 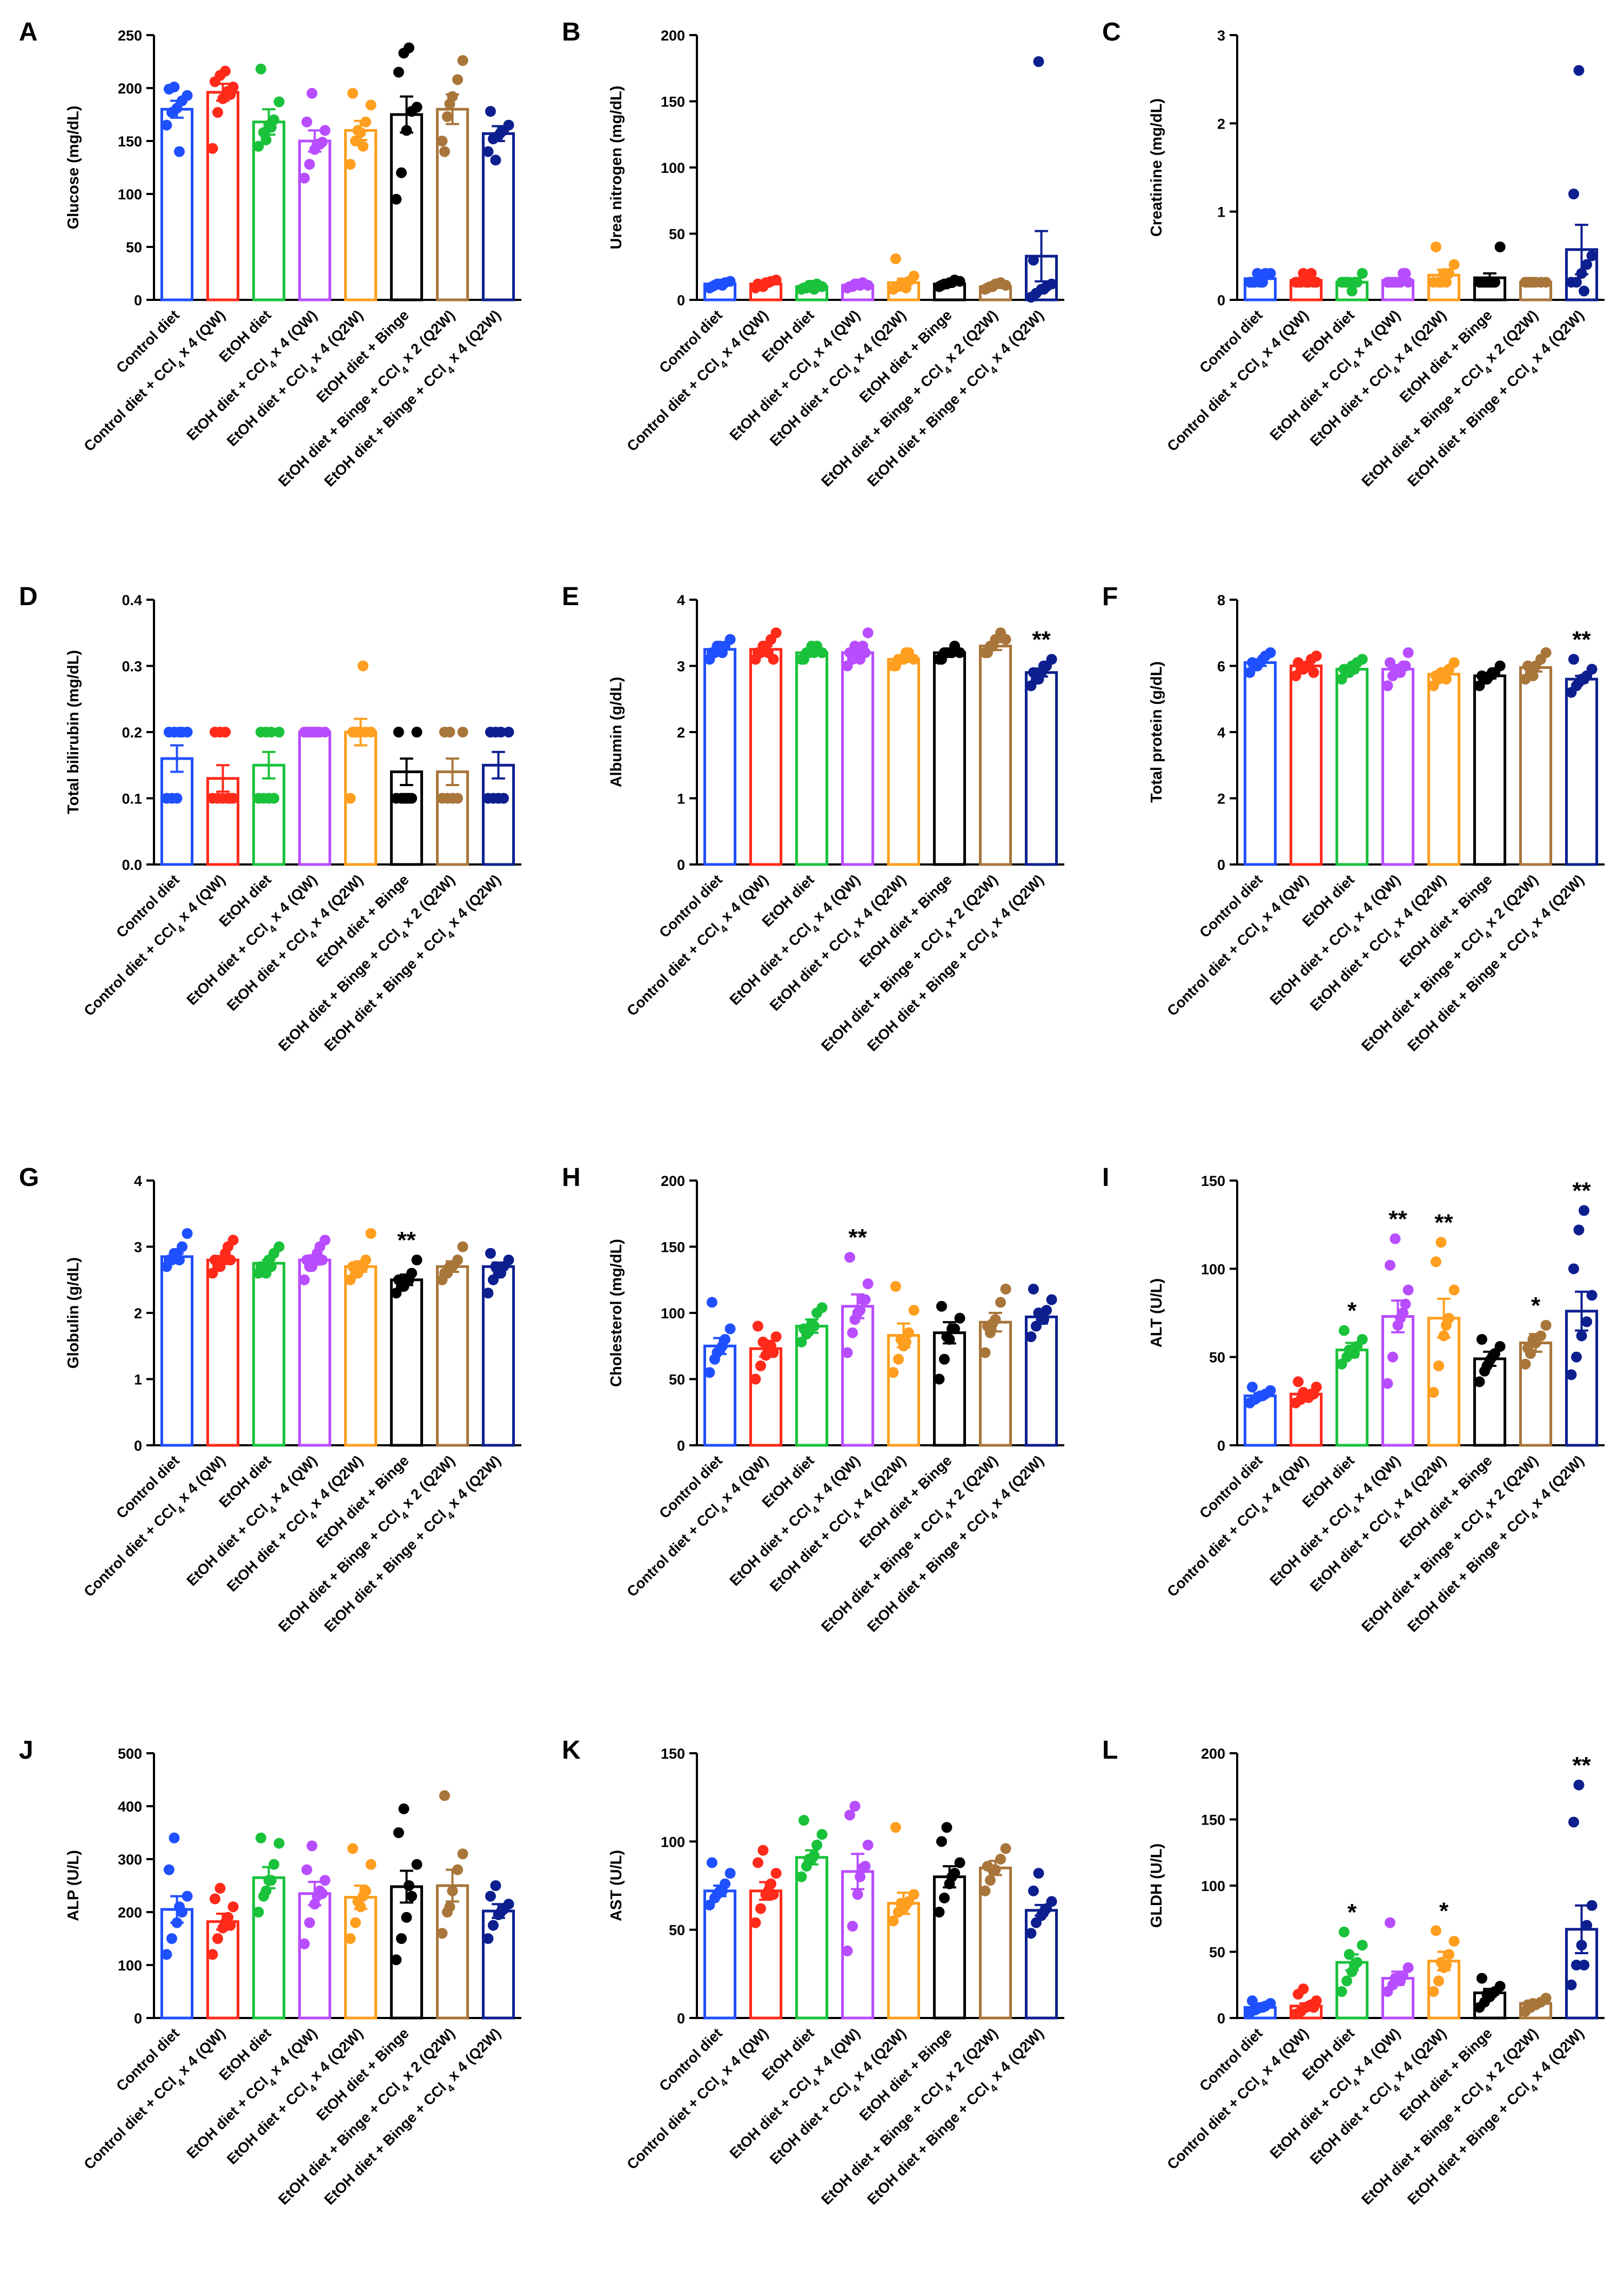 I want to click on y-axis-title: Globulin (g/dL), so click(x=73, y=1313).